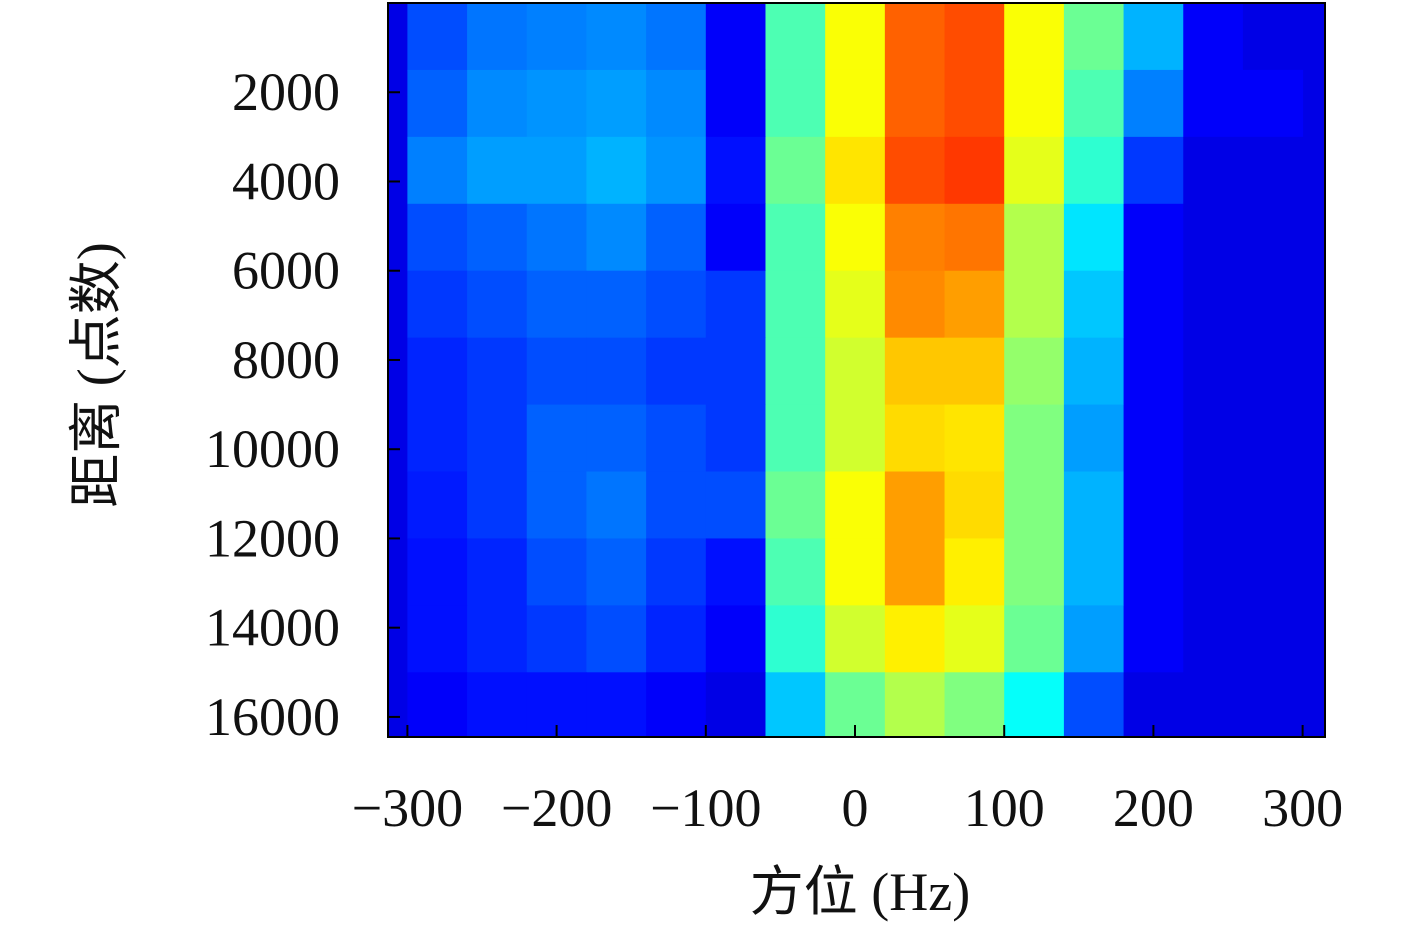  I want to click on y-axis-label: 距离 (点数), so click(96, 374).